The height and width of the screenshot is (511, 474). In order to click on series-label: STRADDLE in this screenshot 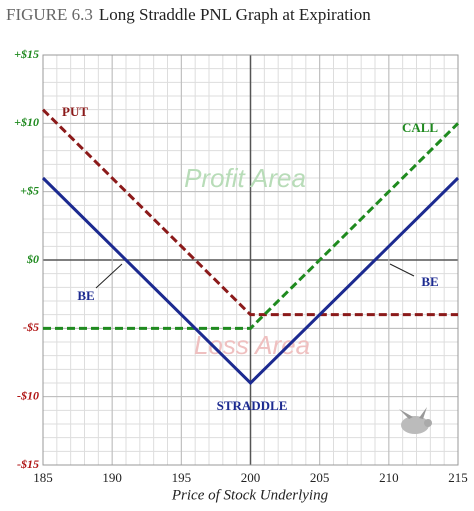, I will do `click(252, 405)`.